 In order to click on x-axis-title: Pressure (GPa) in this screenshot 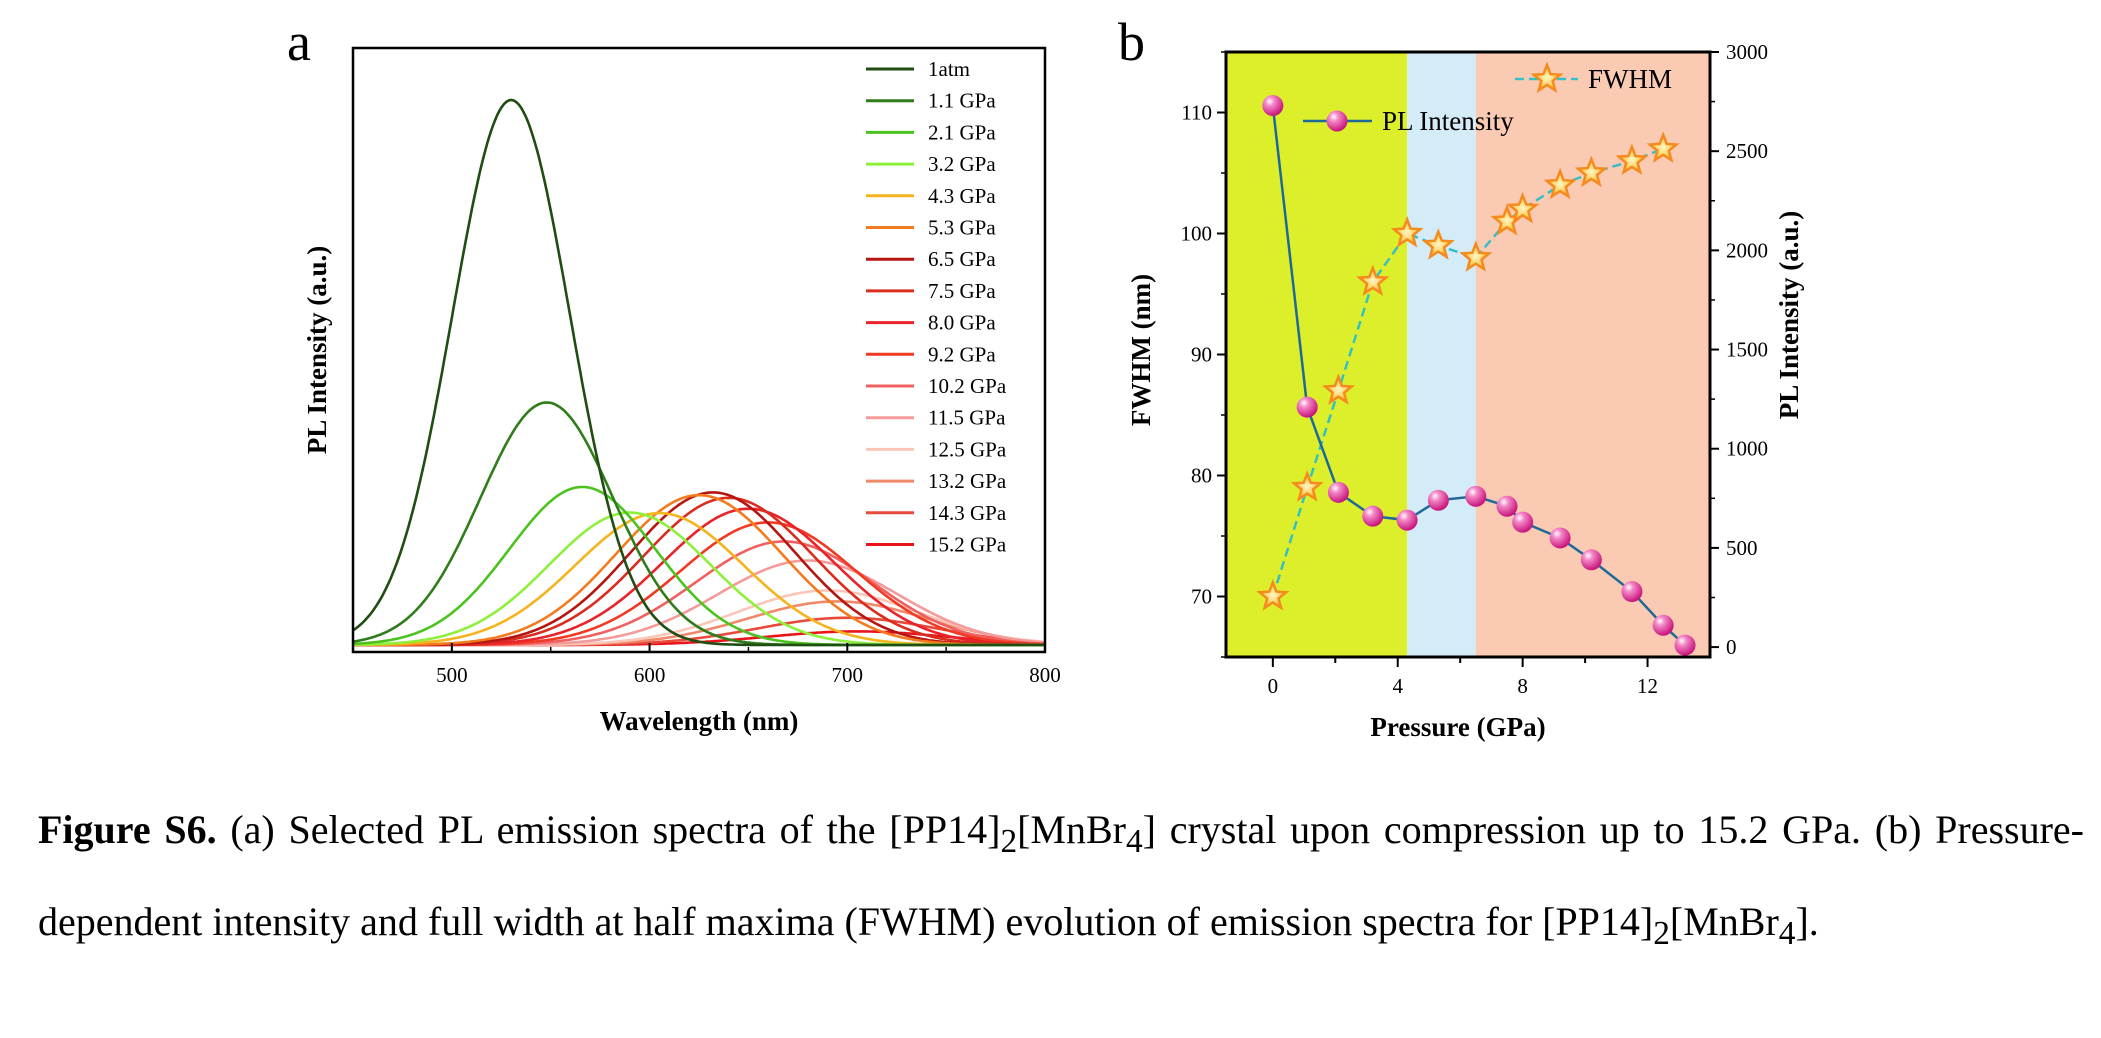, I will do `click(1457, 727)`.